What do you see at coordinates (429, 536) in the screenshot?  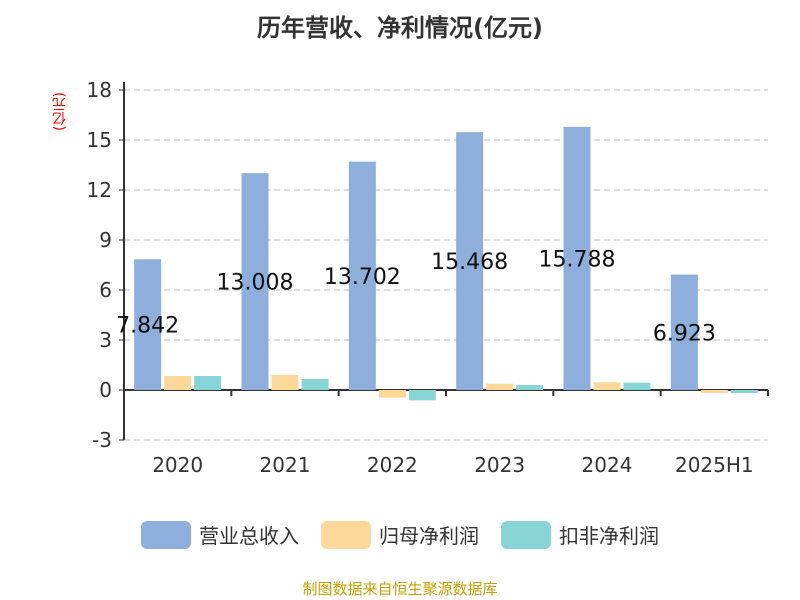 I see `legend-label: 归母净利润` at bounding box center [429, 536].